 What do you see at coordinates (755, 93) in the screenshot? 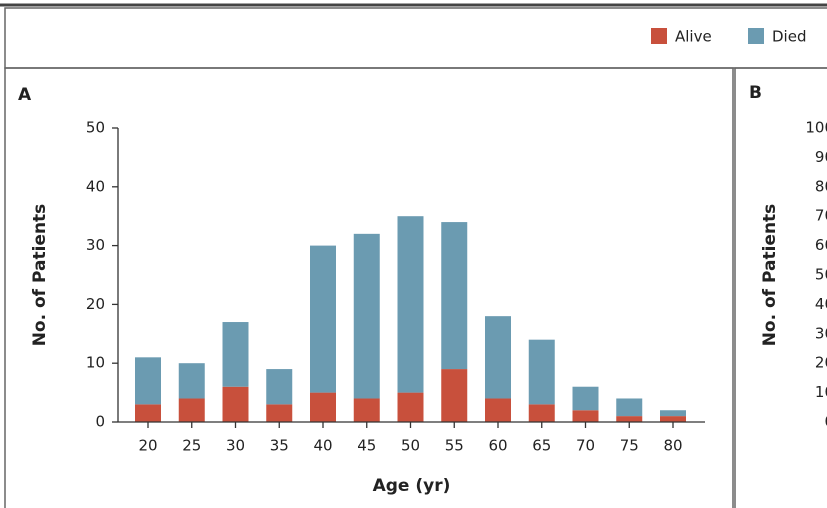
I see `panel-label: B` at bounding box center [755, 93].